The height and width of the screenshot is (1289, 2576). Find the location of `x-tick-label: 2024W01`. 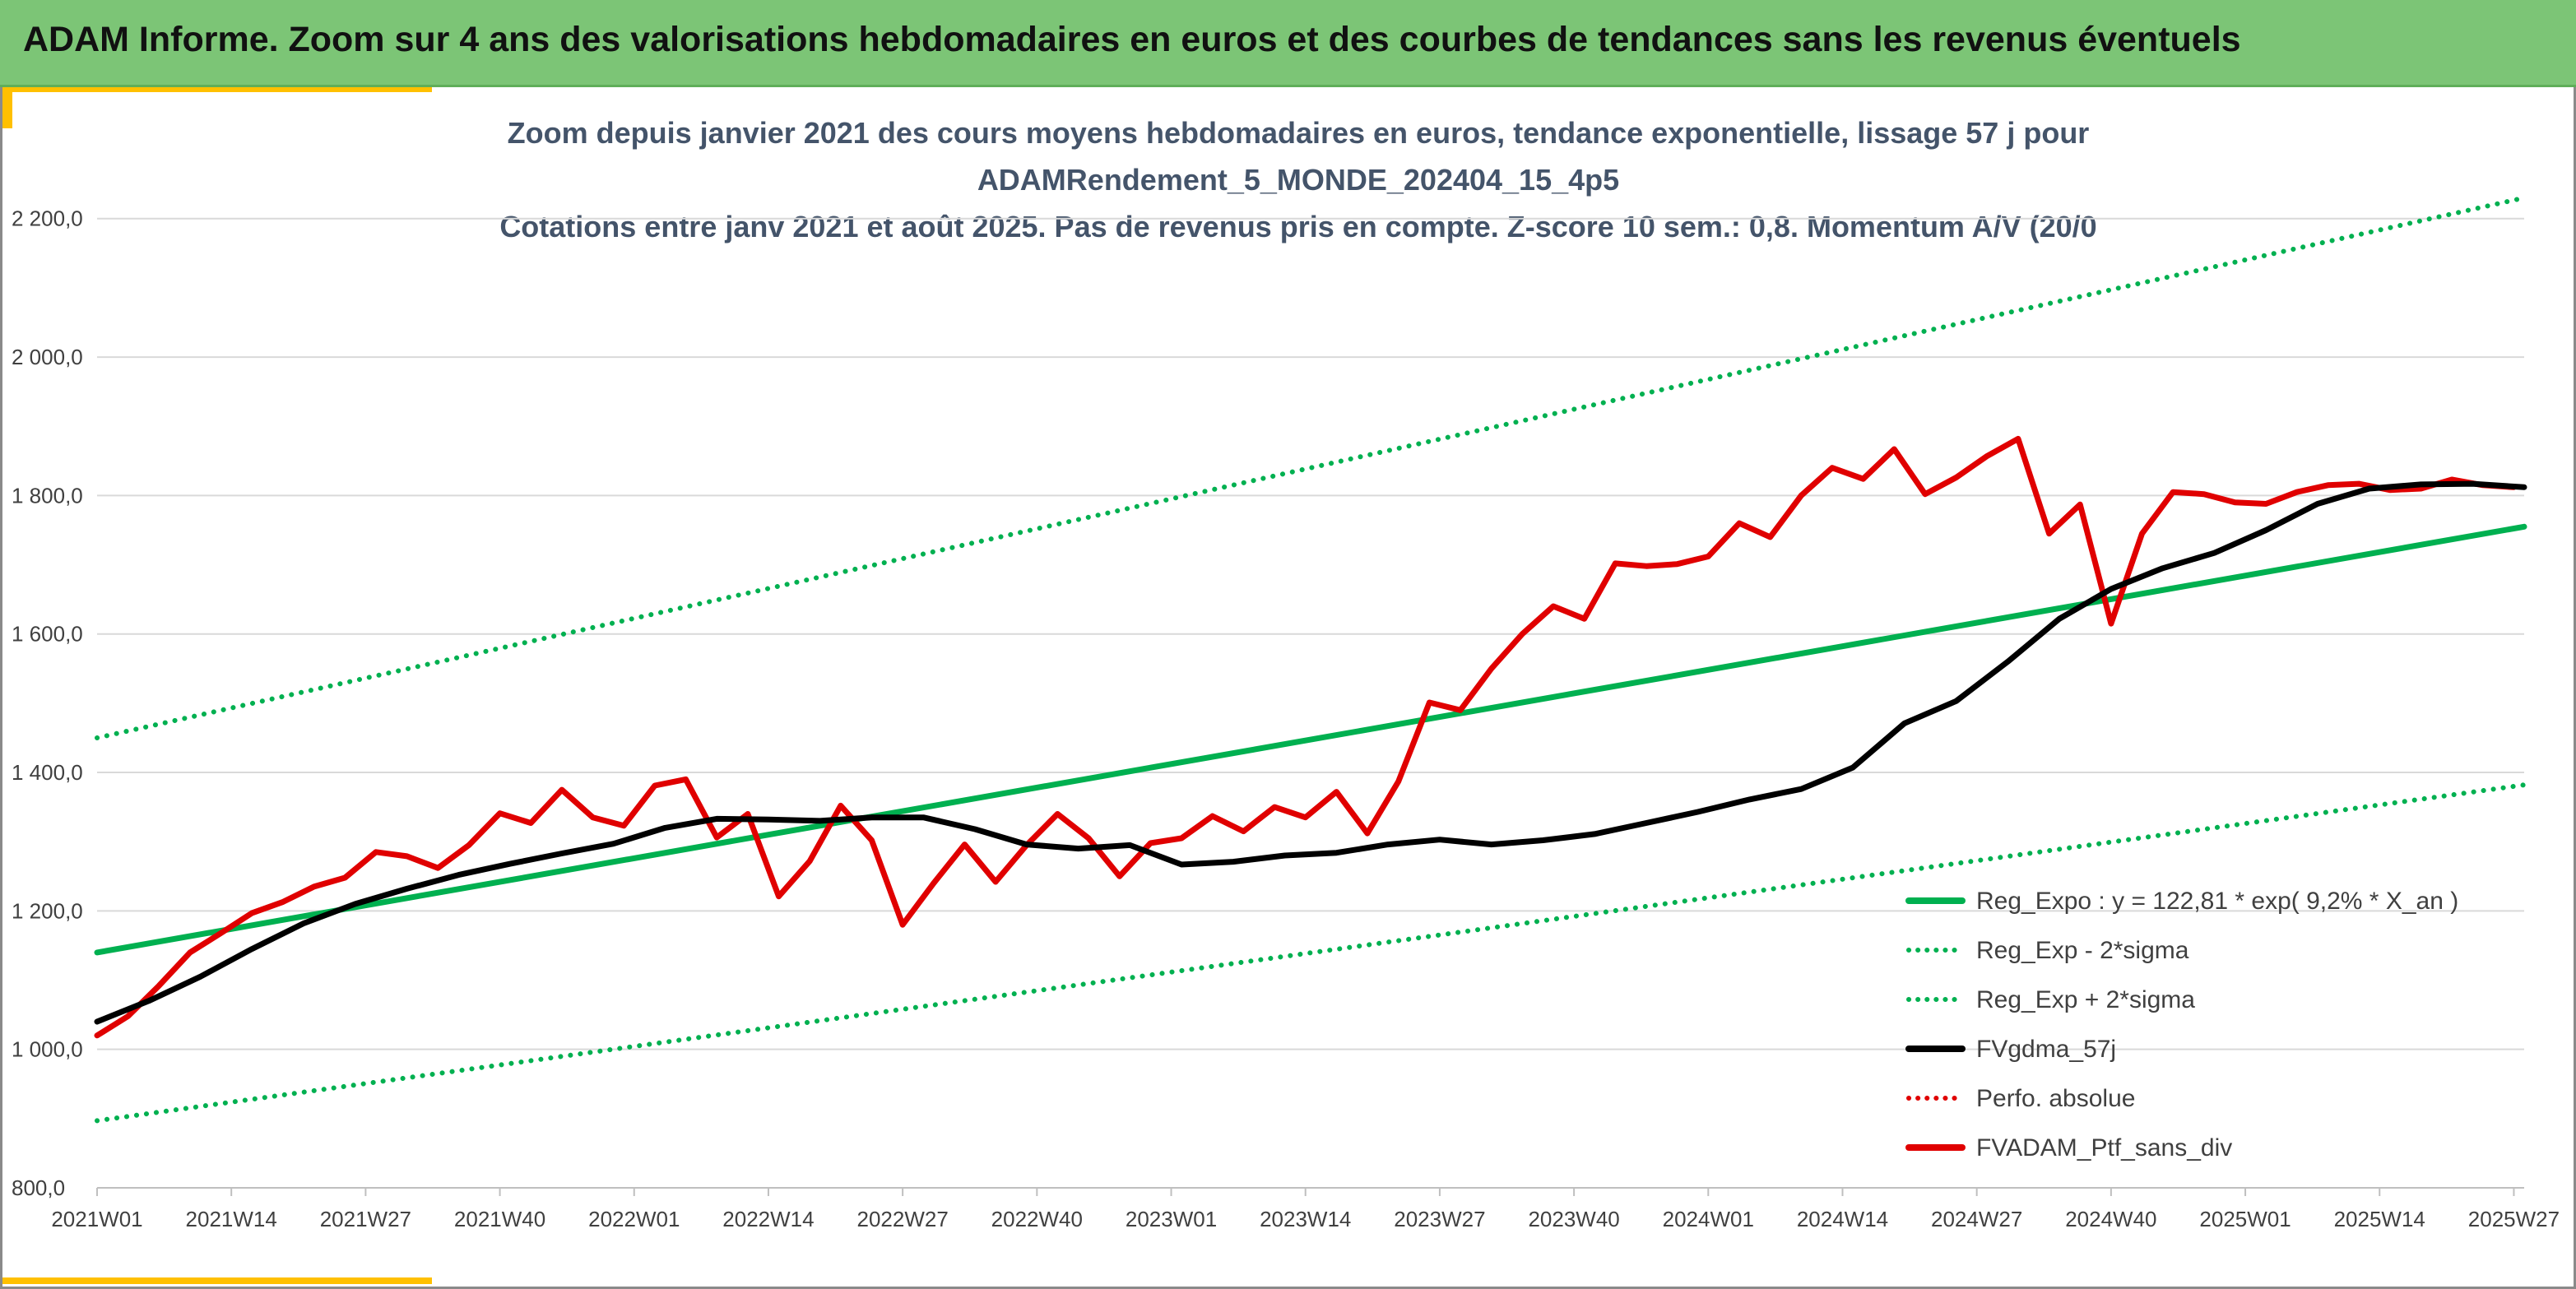

x-tick-label: 2024W01 is located at coordinates (1709, 1219).